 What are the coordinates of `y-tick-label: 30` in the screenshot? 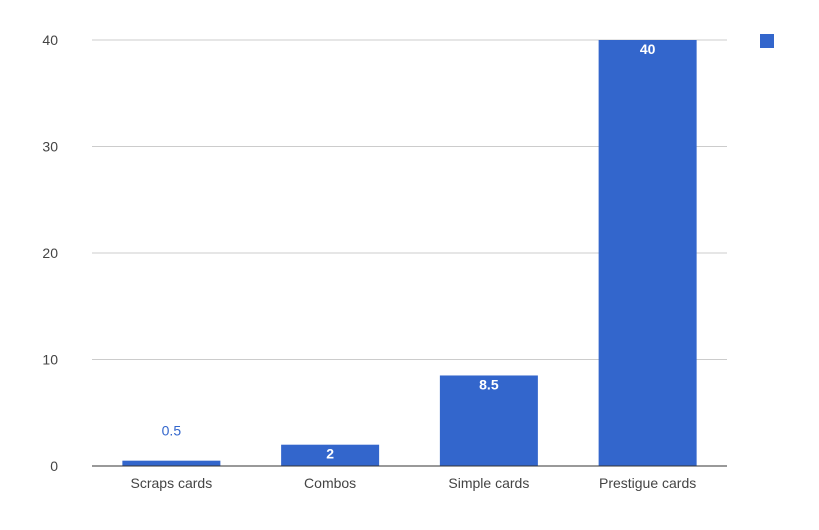 It's located at (50, 147).